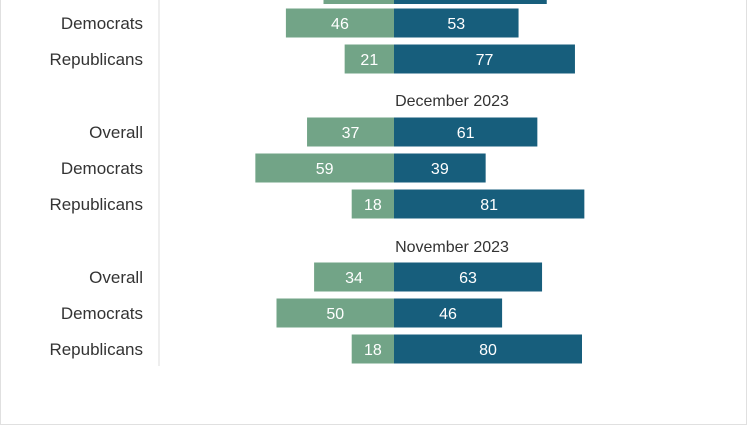  What do you see at coordinates (102, 313) in the screenshot?
I see `category-label-2-1: Democrats` at bounding box center [102, 313].